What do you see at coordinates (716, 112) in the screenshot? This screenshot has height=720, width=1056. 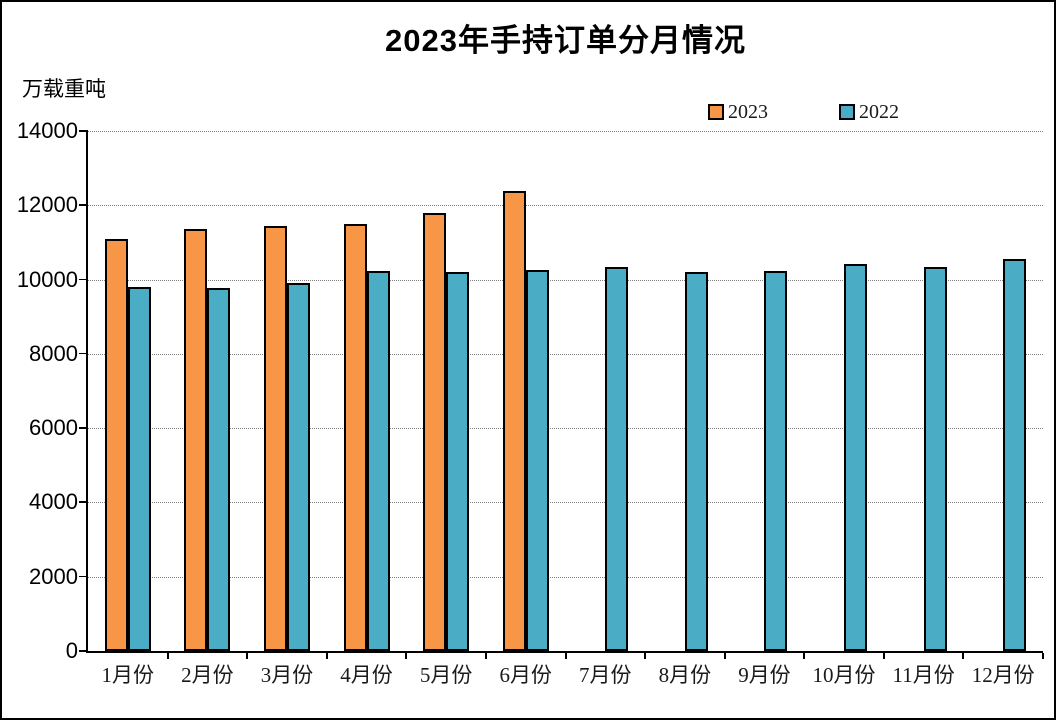 I see `legend-swatch-2023` at bounding box center [716, 112].